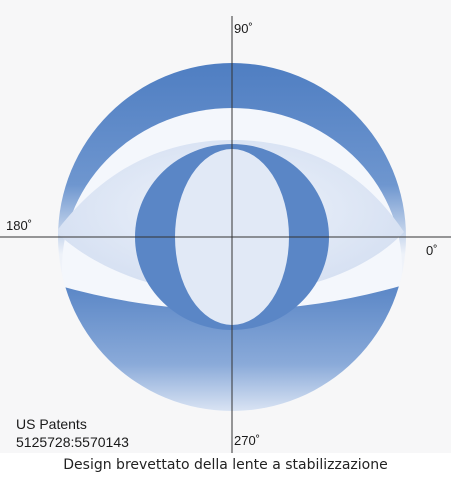  Describe the element at coordinates (432, 250) in the screenshot. I see `angle-label-0: 0˚` at that location.